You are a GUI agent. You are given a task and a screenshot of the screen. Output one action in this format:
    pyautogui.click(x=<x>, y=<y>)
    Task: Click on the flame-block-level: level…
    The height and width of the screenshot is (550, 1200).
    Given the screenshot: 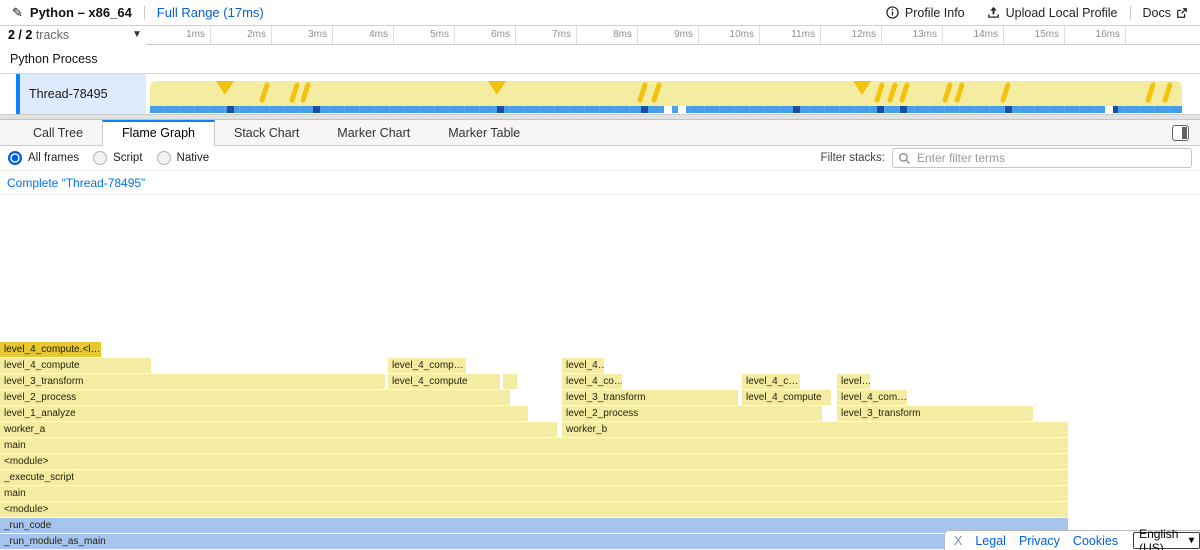 What is the action you would take?
    pyautogui.click(x=853, y=381)
    